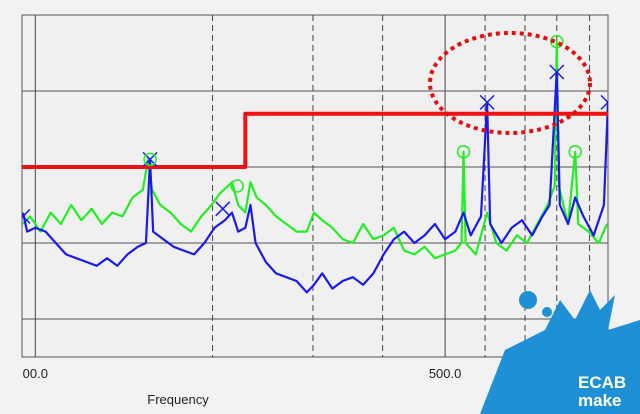 The height and width of the screenshot is (414, 640). Describe the element at coordinates (178, 399) in the screenshot. I see `x-axis-label: Frequency` at that location.